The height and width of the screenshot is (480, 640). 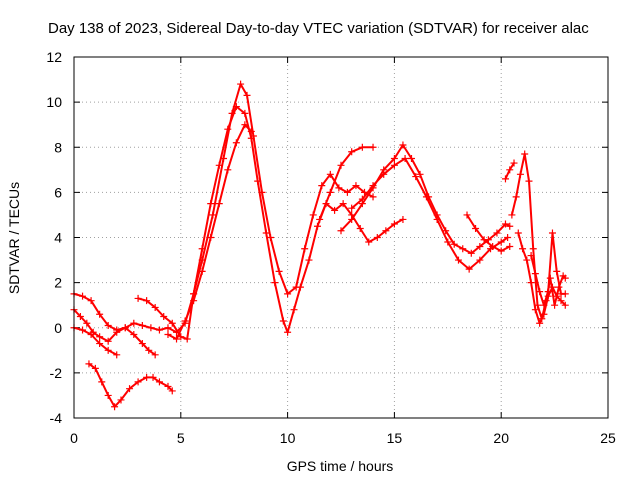 What do you see at coordinates (56, 373) in the screenshot?
I see `y-tick-label: -2` at bounding box center [56, 373].